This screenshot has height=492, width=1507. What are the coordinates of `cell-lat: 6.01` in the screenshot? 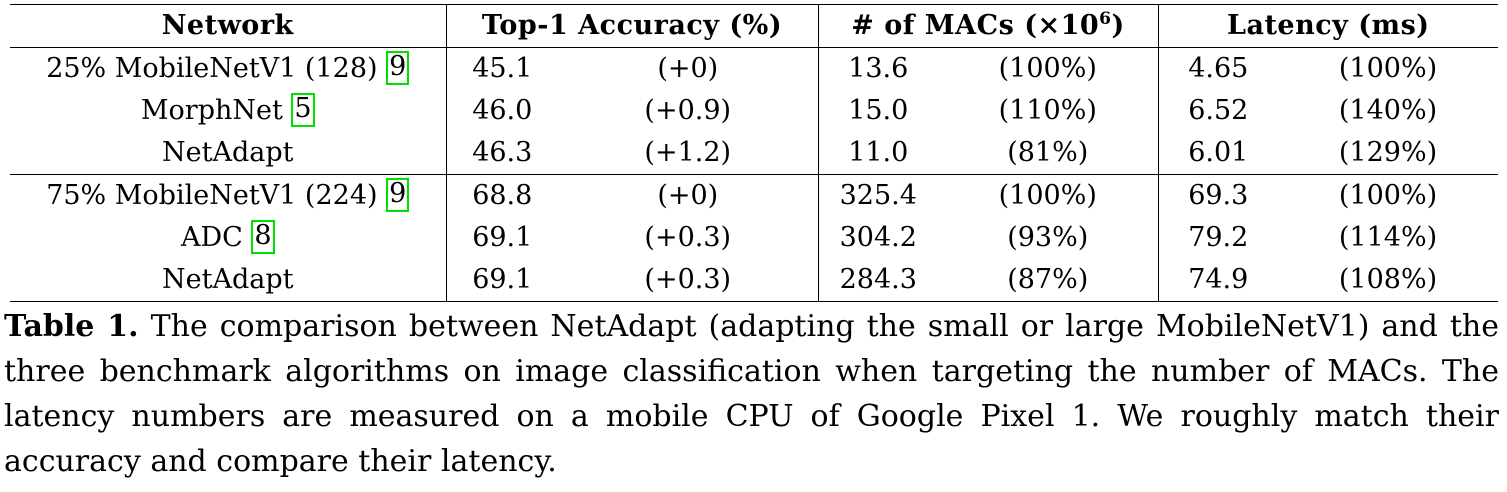 It's located at (1218, 152).